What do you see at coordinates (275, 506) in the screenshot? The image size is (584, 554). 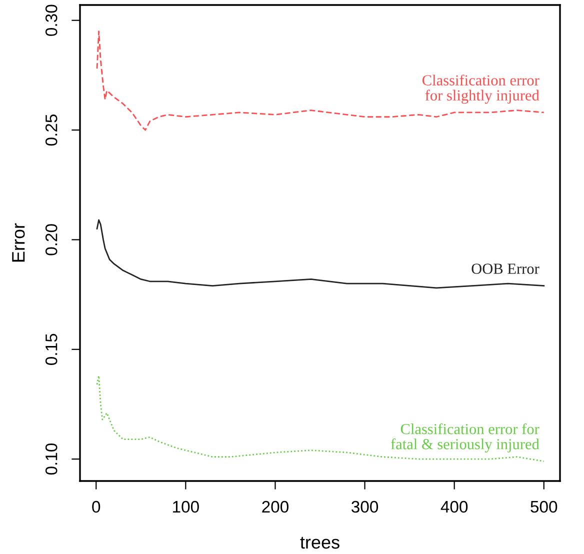 I see `x-tick-label: 200` at bounding box center [275, 506].